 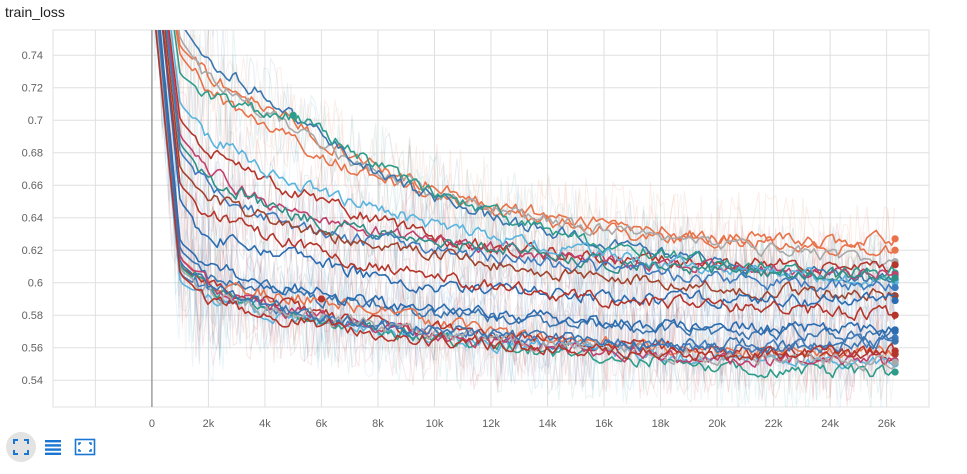 What do you see at coordinates (604, 424) in the screenshot?
I see `x-tick-label: 16k` at bounding box center [604, 424].